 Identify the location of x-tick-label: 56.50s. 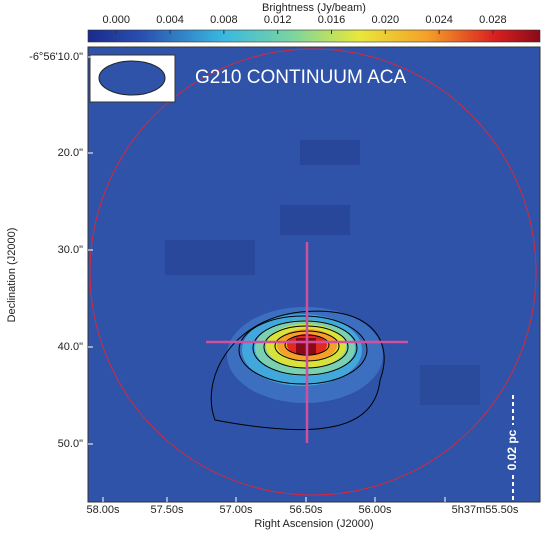
(306, 510).